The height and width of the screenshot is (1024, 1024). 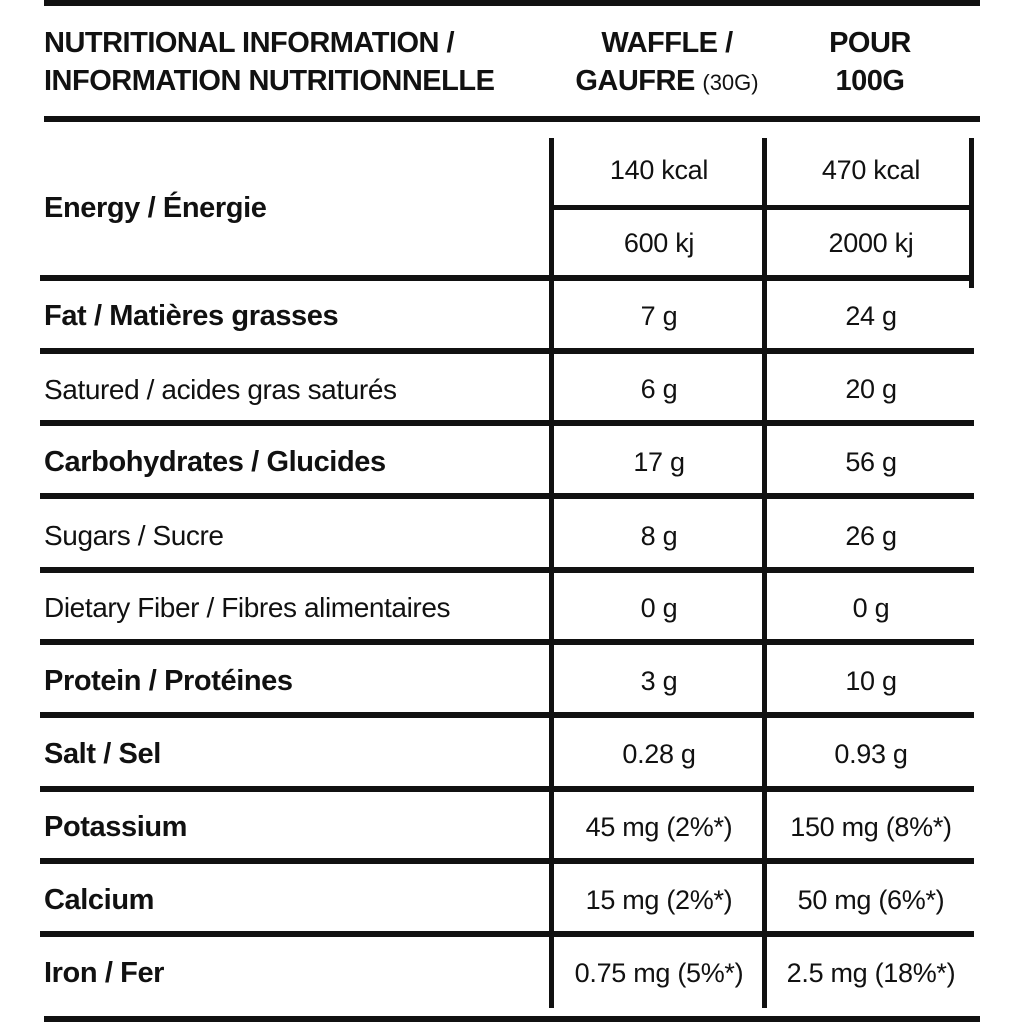 What do you see at coordinates (99, 900) in the screenshot?
I see `nutrient-label-calcium: Calcium` at bounding box center [99, 900].